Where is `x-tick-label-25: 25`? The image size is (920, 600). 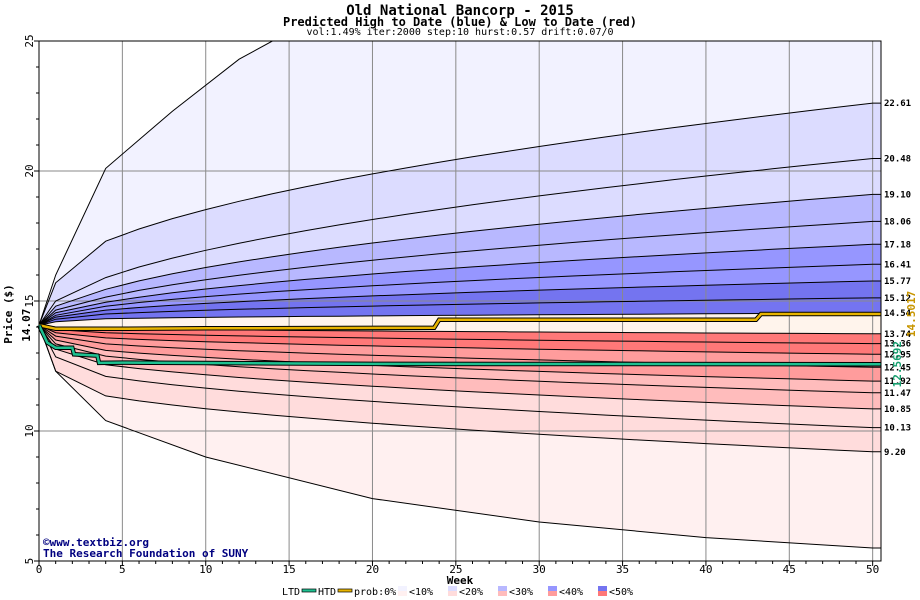 x-tick-label-25: 25 is located at coordinates (455, 569).